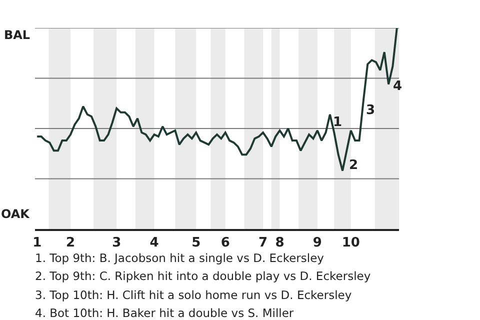  What do you see at coordinates (164, 313) in the screenshot?
I see `text: 4. Bot 10th: H. Baker hit a double vs S. Miller` at bounding box center [164, 313].